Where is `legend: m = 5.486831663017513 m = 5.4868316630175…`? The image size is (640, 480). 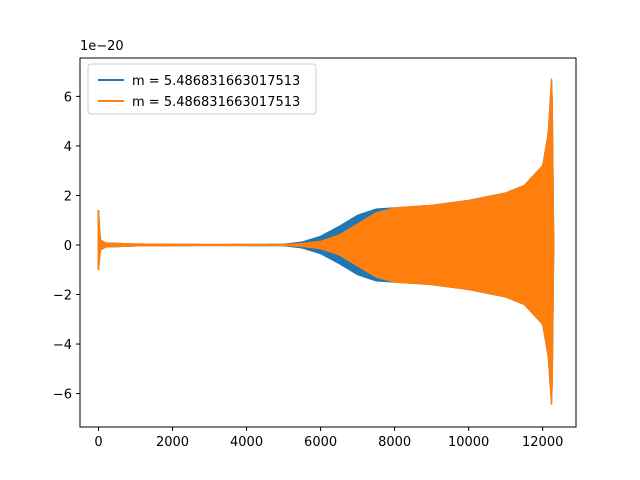 legend: m = 5.486831663017513 m = 5.4868316630175… is located at coordinates (202, 89).